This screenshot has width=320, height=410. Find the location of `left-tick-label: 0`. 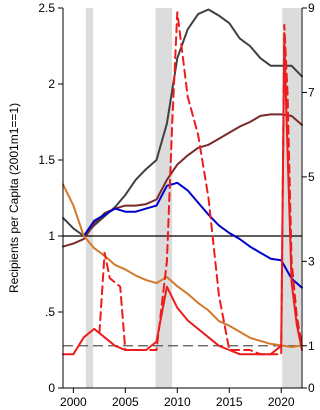

left-tick-label: 0 is located at coordinates (51, 388).